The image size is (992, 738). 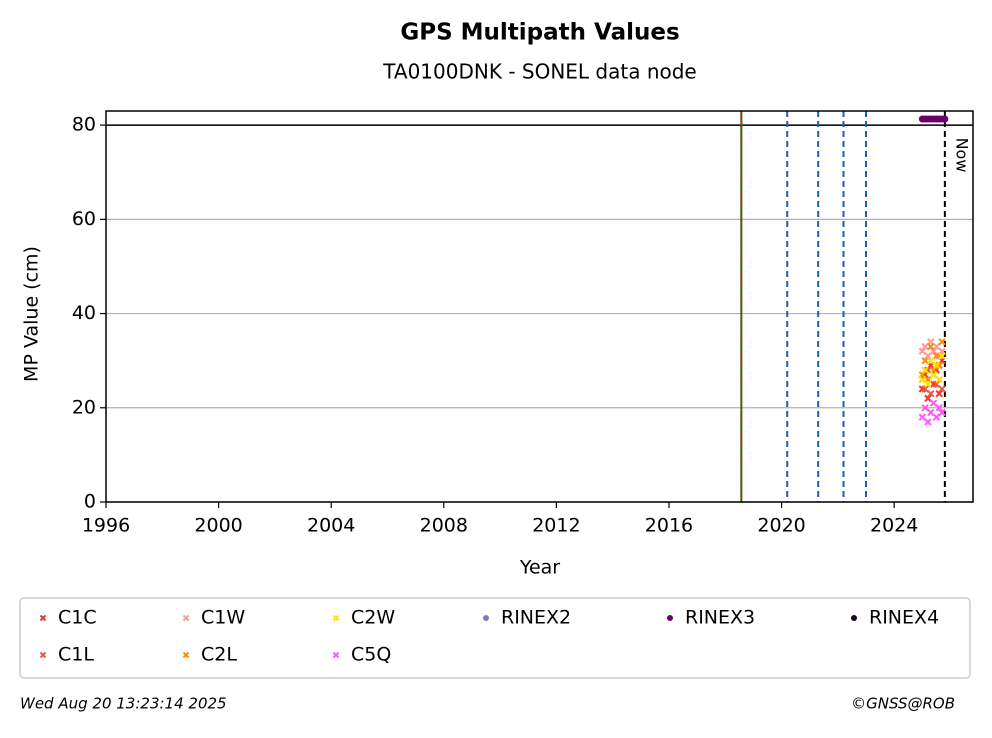 What do you see at coordinates (77, 618) in the screenshot?
I see `legend-label: C1C` at bounding box center [77, 618].